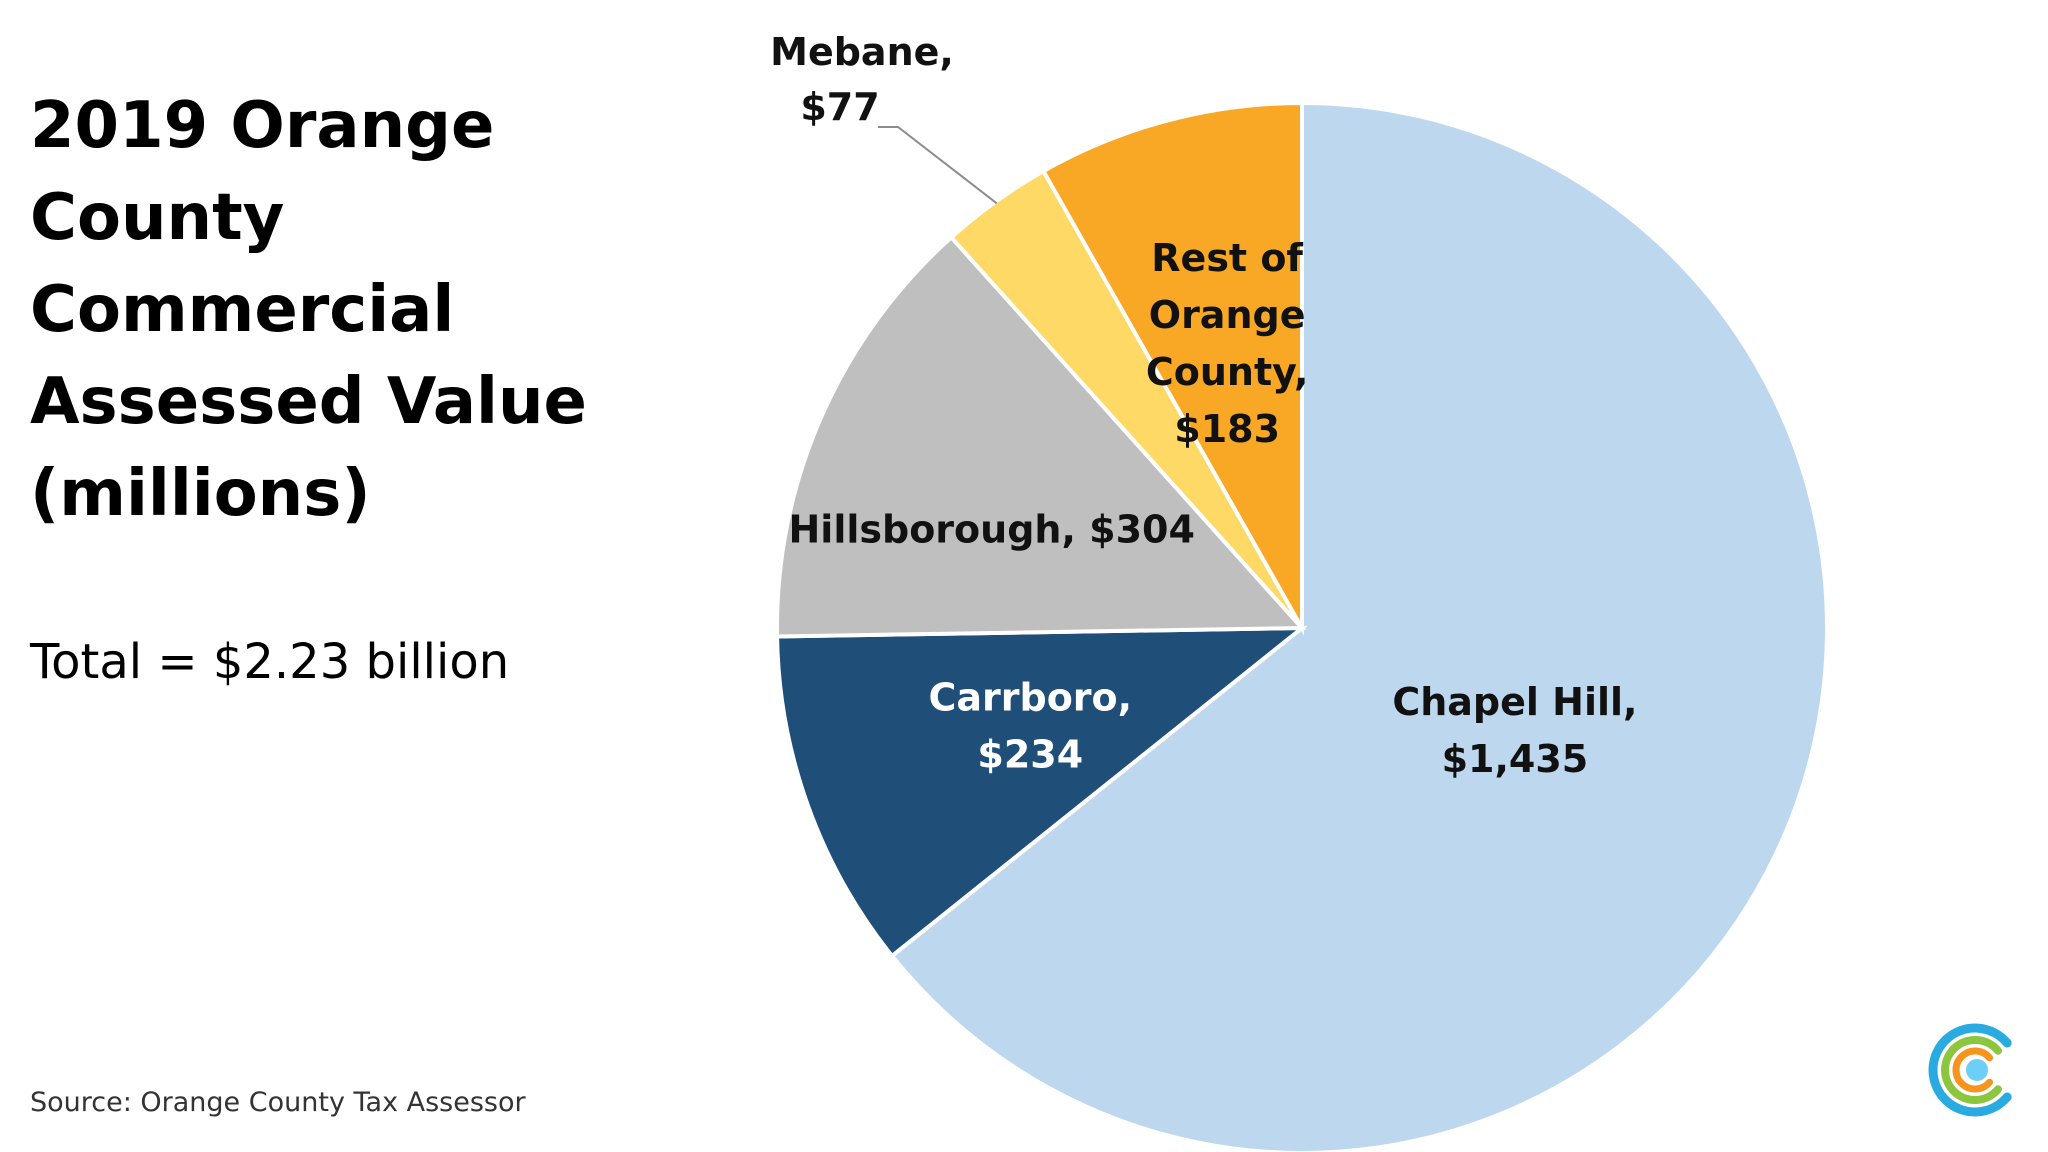  Describe the element at coordinates (1227, 315) in the screenshot. I see `slice-label-rest-of-orange-county: Orange` at that location.